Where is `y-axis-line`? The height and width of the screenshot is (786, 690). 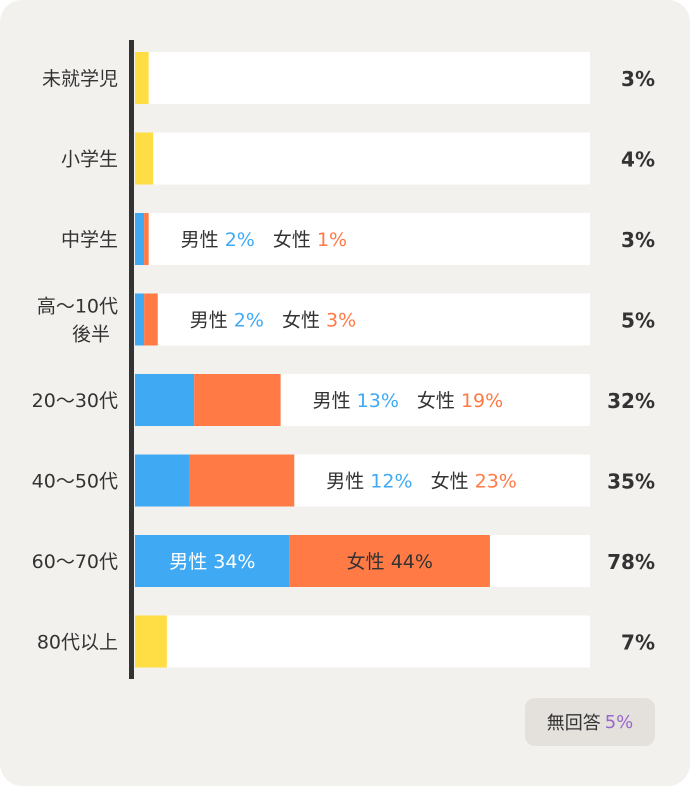 y-axis-line is located at coordinates (131, 359).